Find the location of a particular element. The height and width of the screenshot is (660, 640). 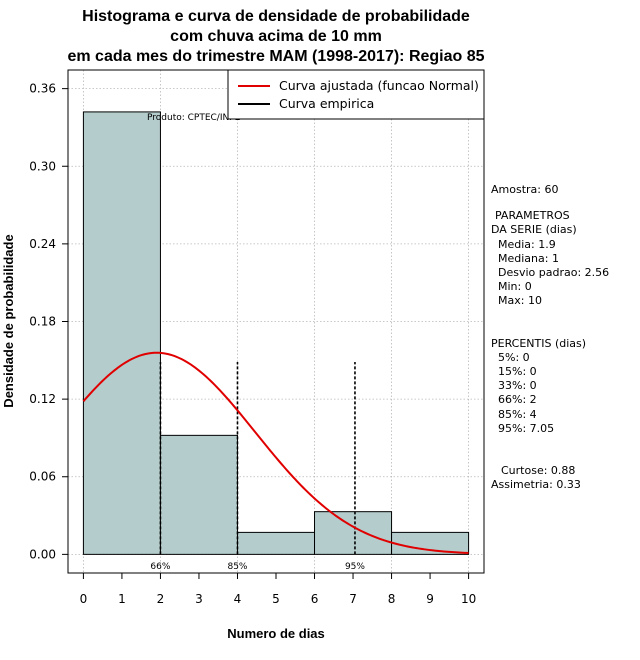

percentiles-title: PERCENTIS (dias) is located at coordinates (539, 343).